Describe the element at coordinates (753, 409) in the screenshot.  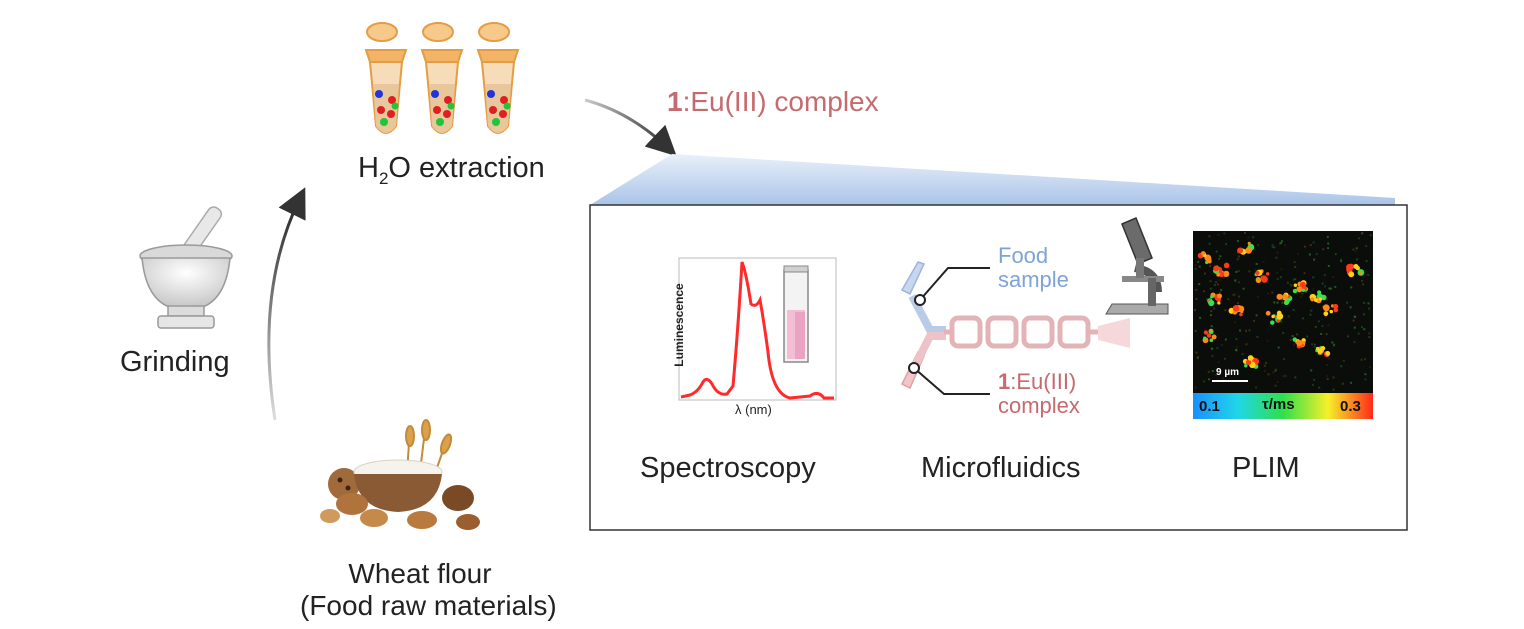
I see `spectrum-xlabel: λ (nm)` at that location.